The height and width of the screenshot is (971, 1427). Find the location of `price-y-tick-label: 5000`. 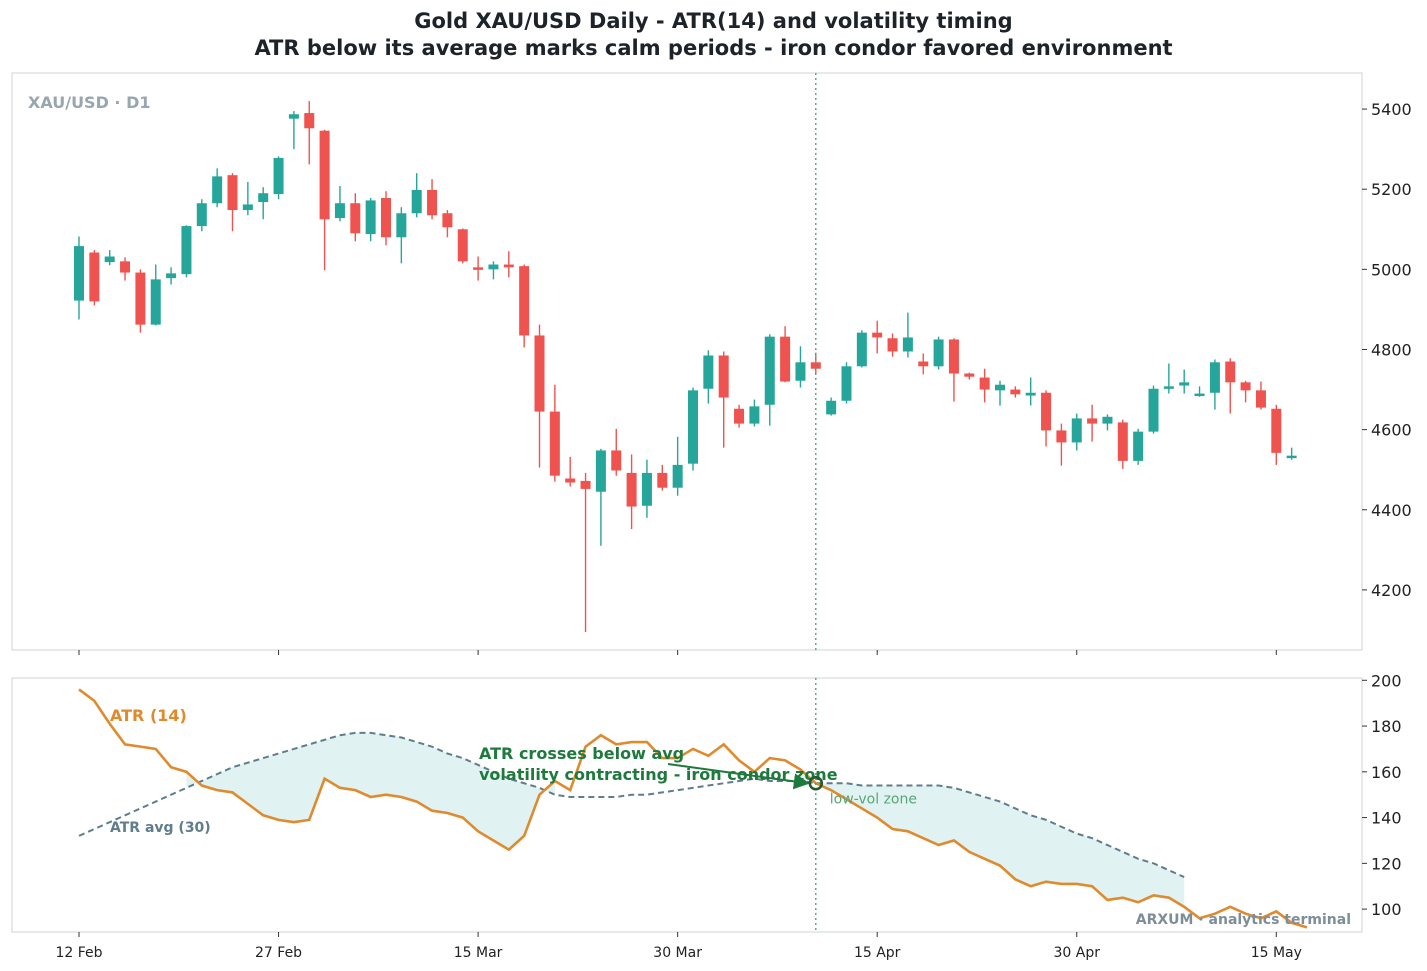

price-y-tick-label: 5000 is located at coordinates (1391, 269).